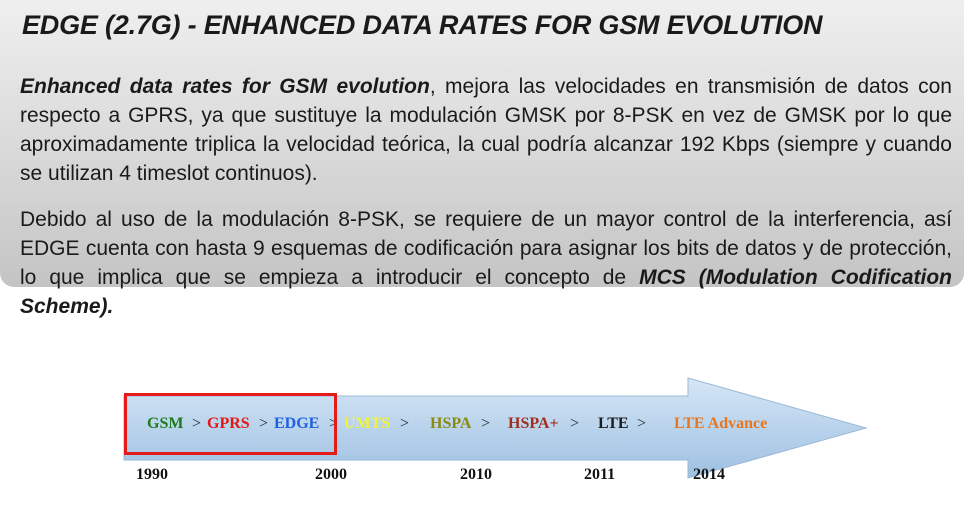 Image resolution: width=964 pixels, height=516 pixels. Describe the element at coordinates (152, 474) in the screenshot. I see `year-1990: 1990` at that location.